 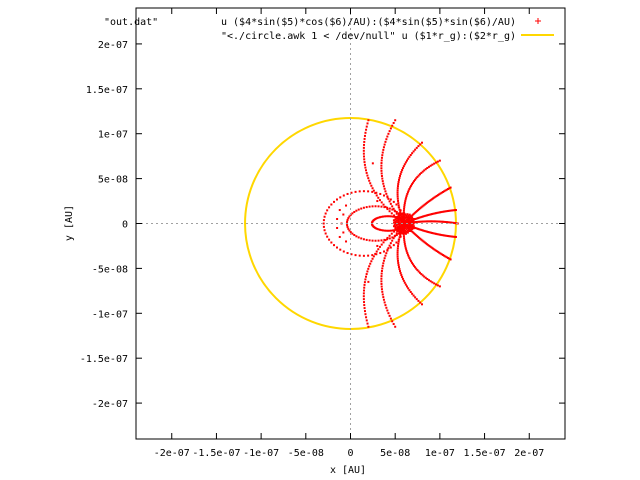 What do you see at coordinates (113, 135) in the screenshot?
I see `y-tick-label: 1e-07` at bounding box center [113, 135].